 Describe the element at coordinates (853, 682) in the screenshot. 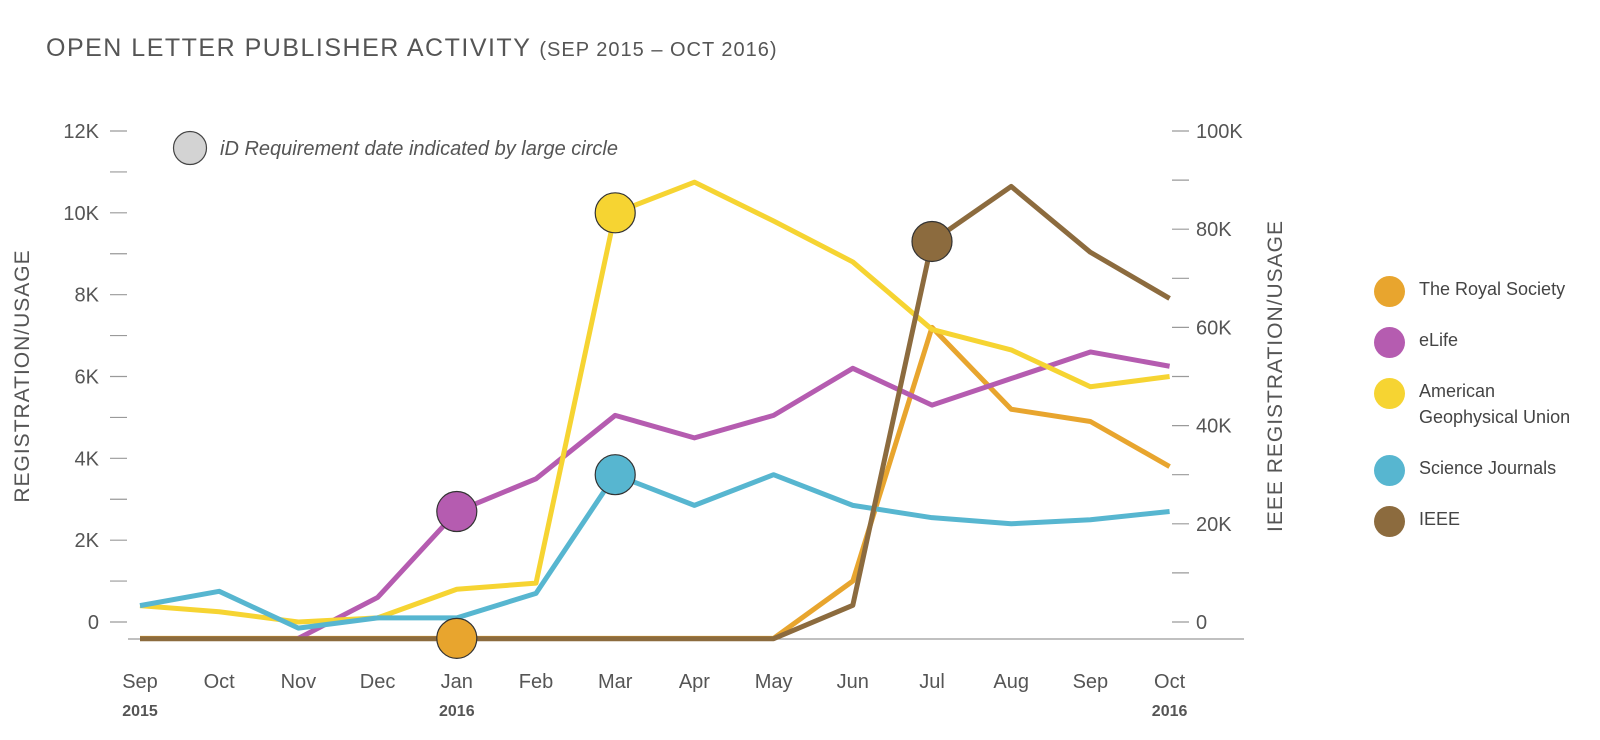

I see `x-tick-label: Jun` at that location.